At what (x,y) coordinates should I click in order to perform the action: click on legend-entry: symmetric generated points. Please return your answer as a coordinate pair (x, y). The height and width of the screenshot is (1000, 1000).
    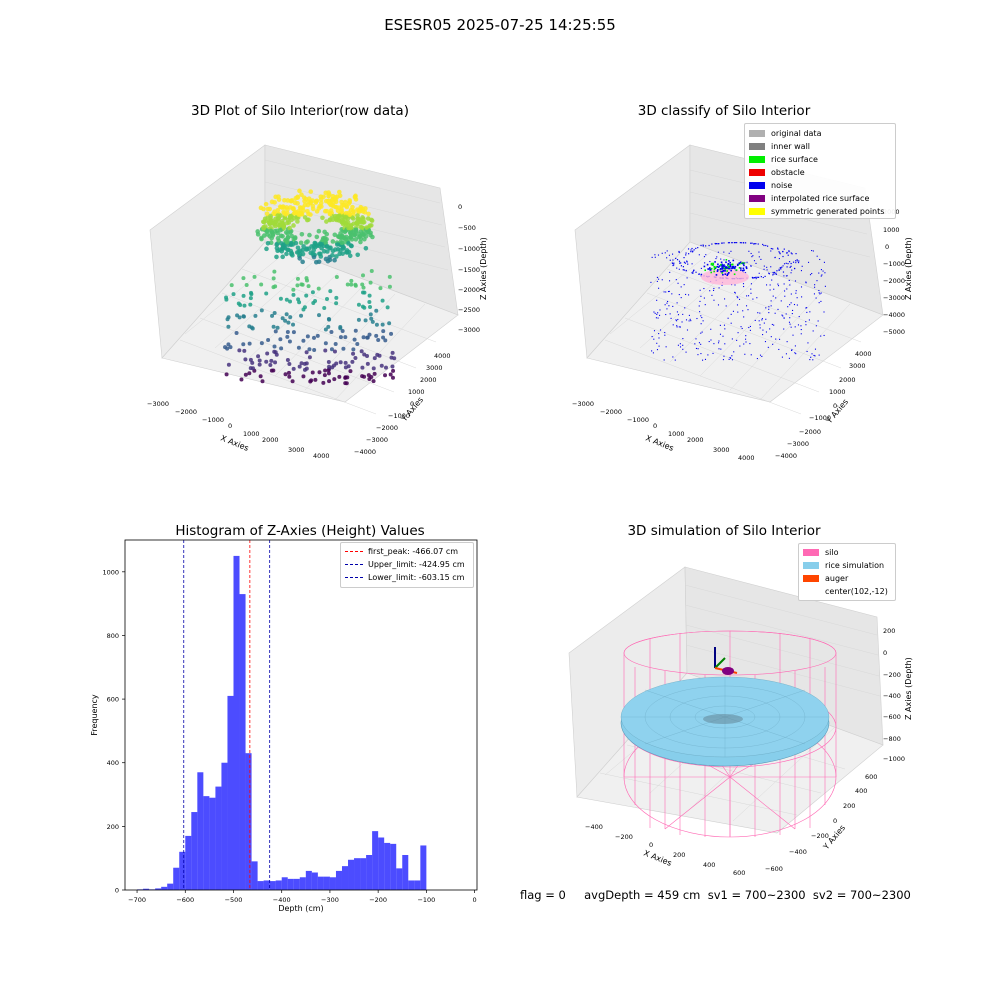
    Looking at the image, I should click on (820, 211).